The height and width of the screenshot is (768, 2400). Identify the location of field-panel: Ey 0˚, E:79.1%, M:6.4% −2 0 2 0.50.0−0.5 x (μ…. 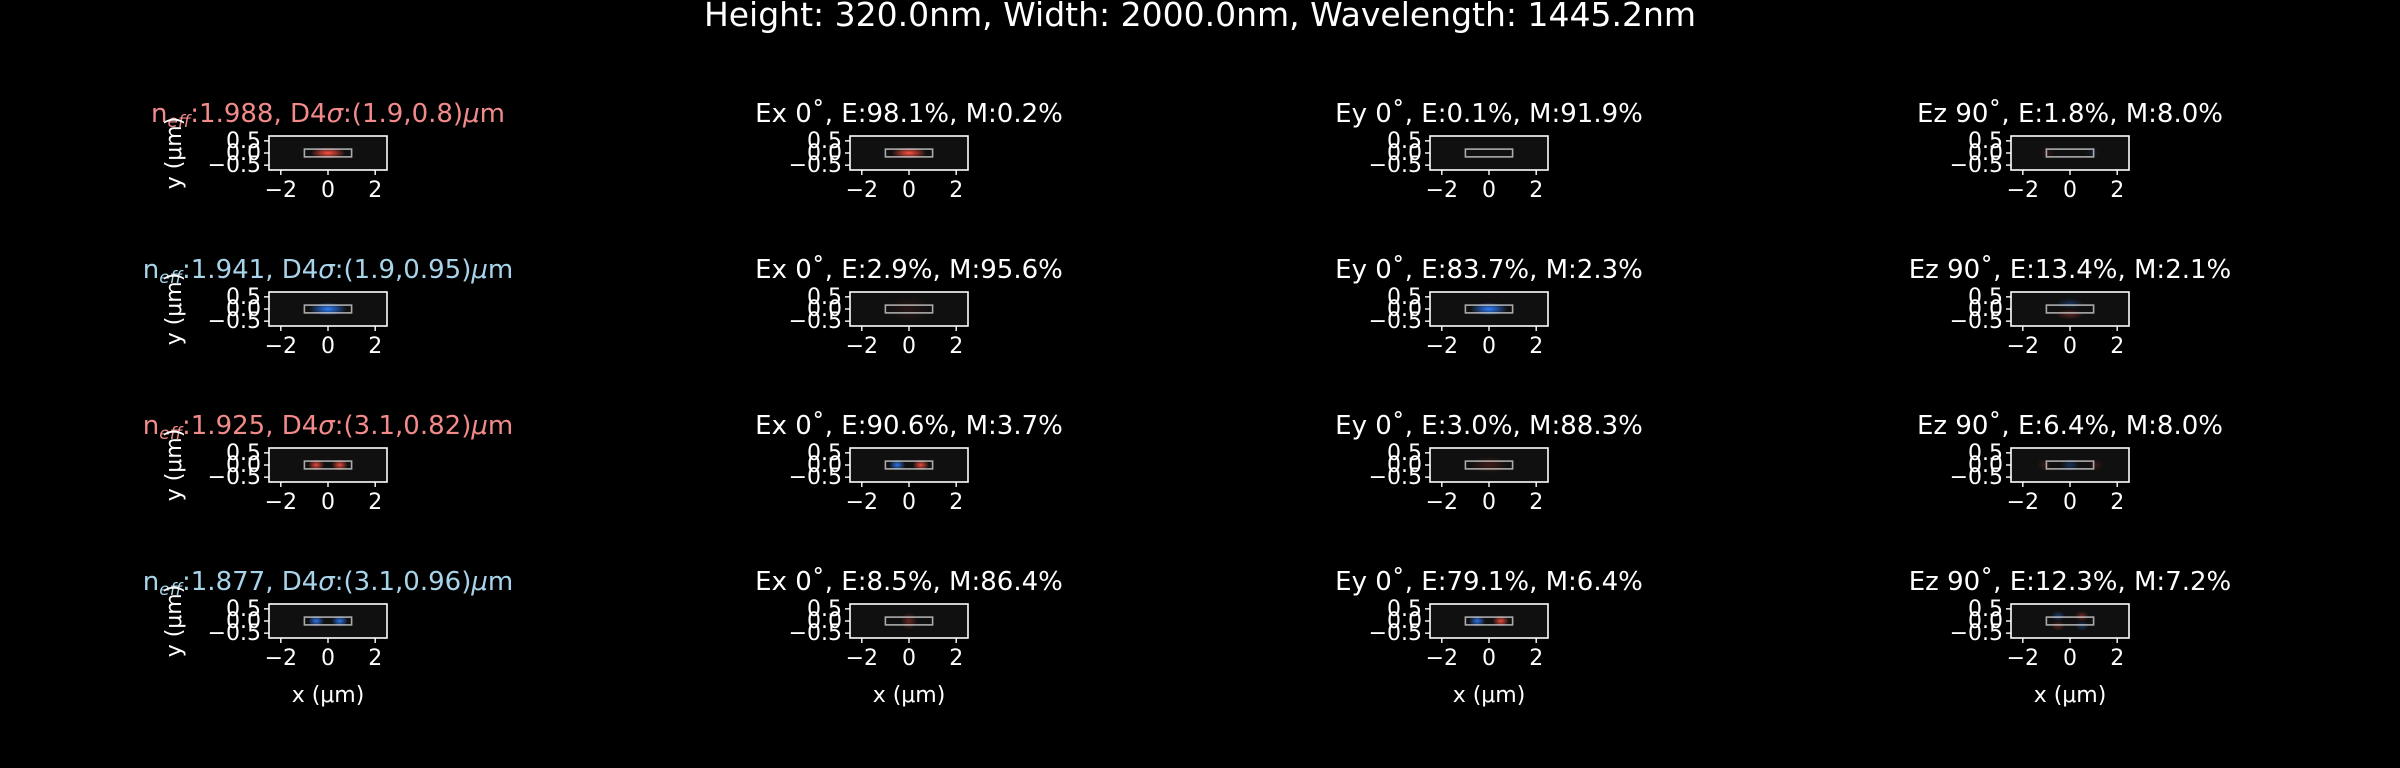
(1489, 637).